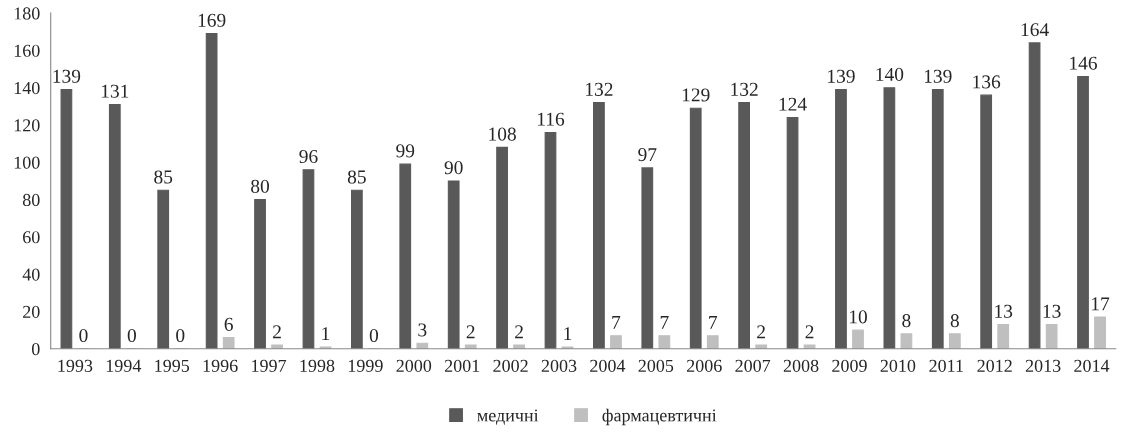 Image resolution: width=1127 pixels, height=436 pixels. What do you see at coordinates (414, 365) in the screenshot?
I see `x-tick-label: 2000` at bounding box center [414, 365].